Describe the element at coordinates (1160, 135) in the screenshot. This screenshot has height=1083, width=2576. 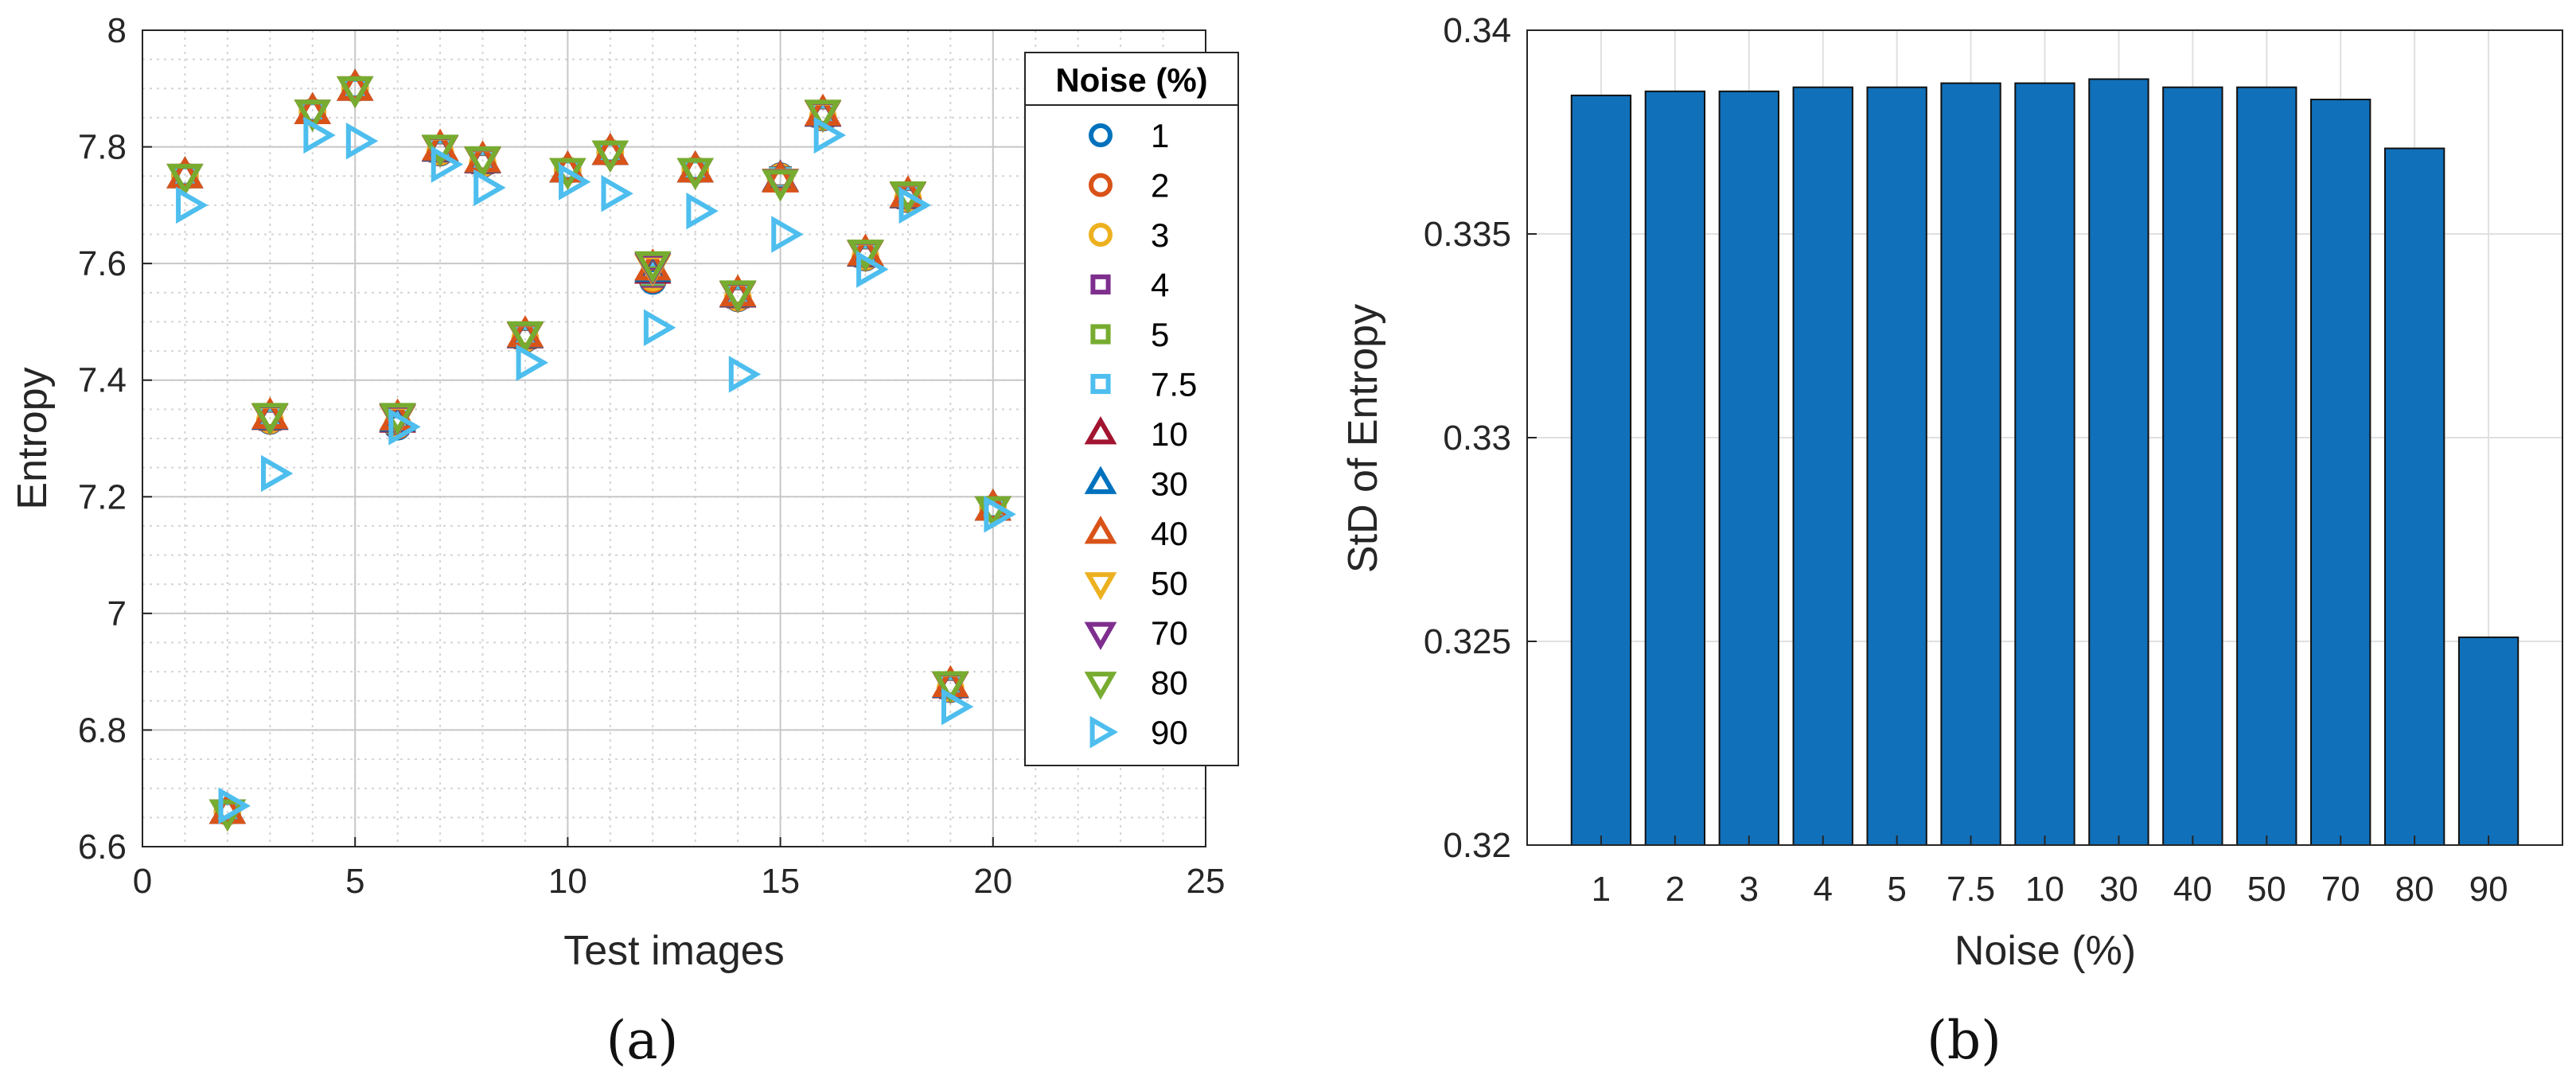
I see `legend-label-1: 1` at that location.